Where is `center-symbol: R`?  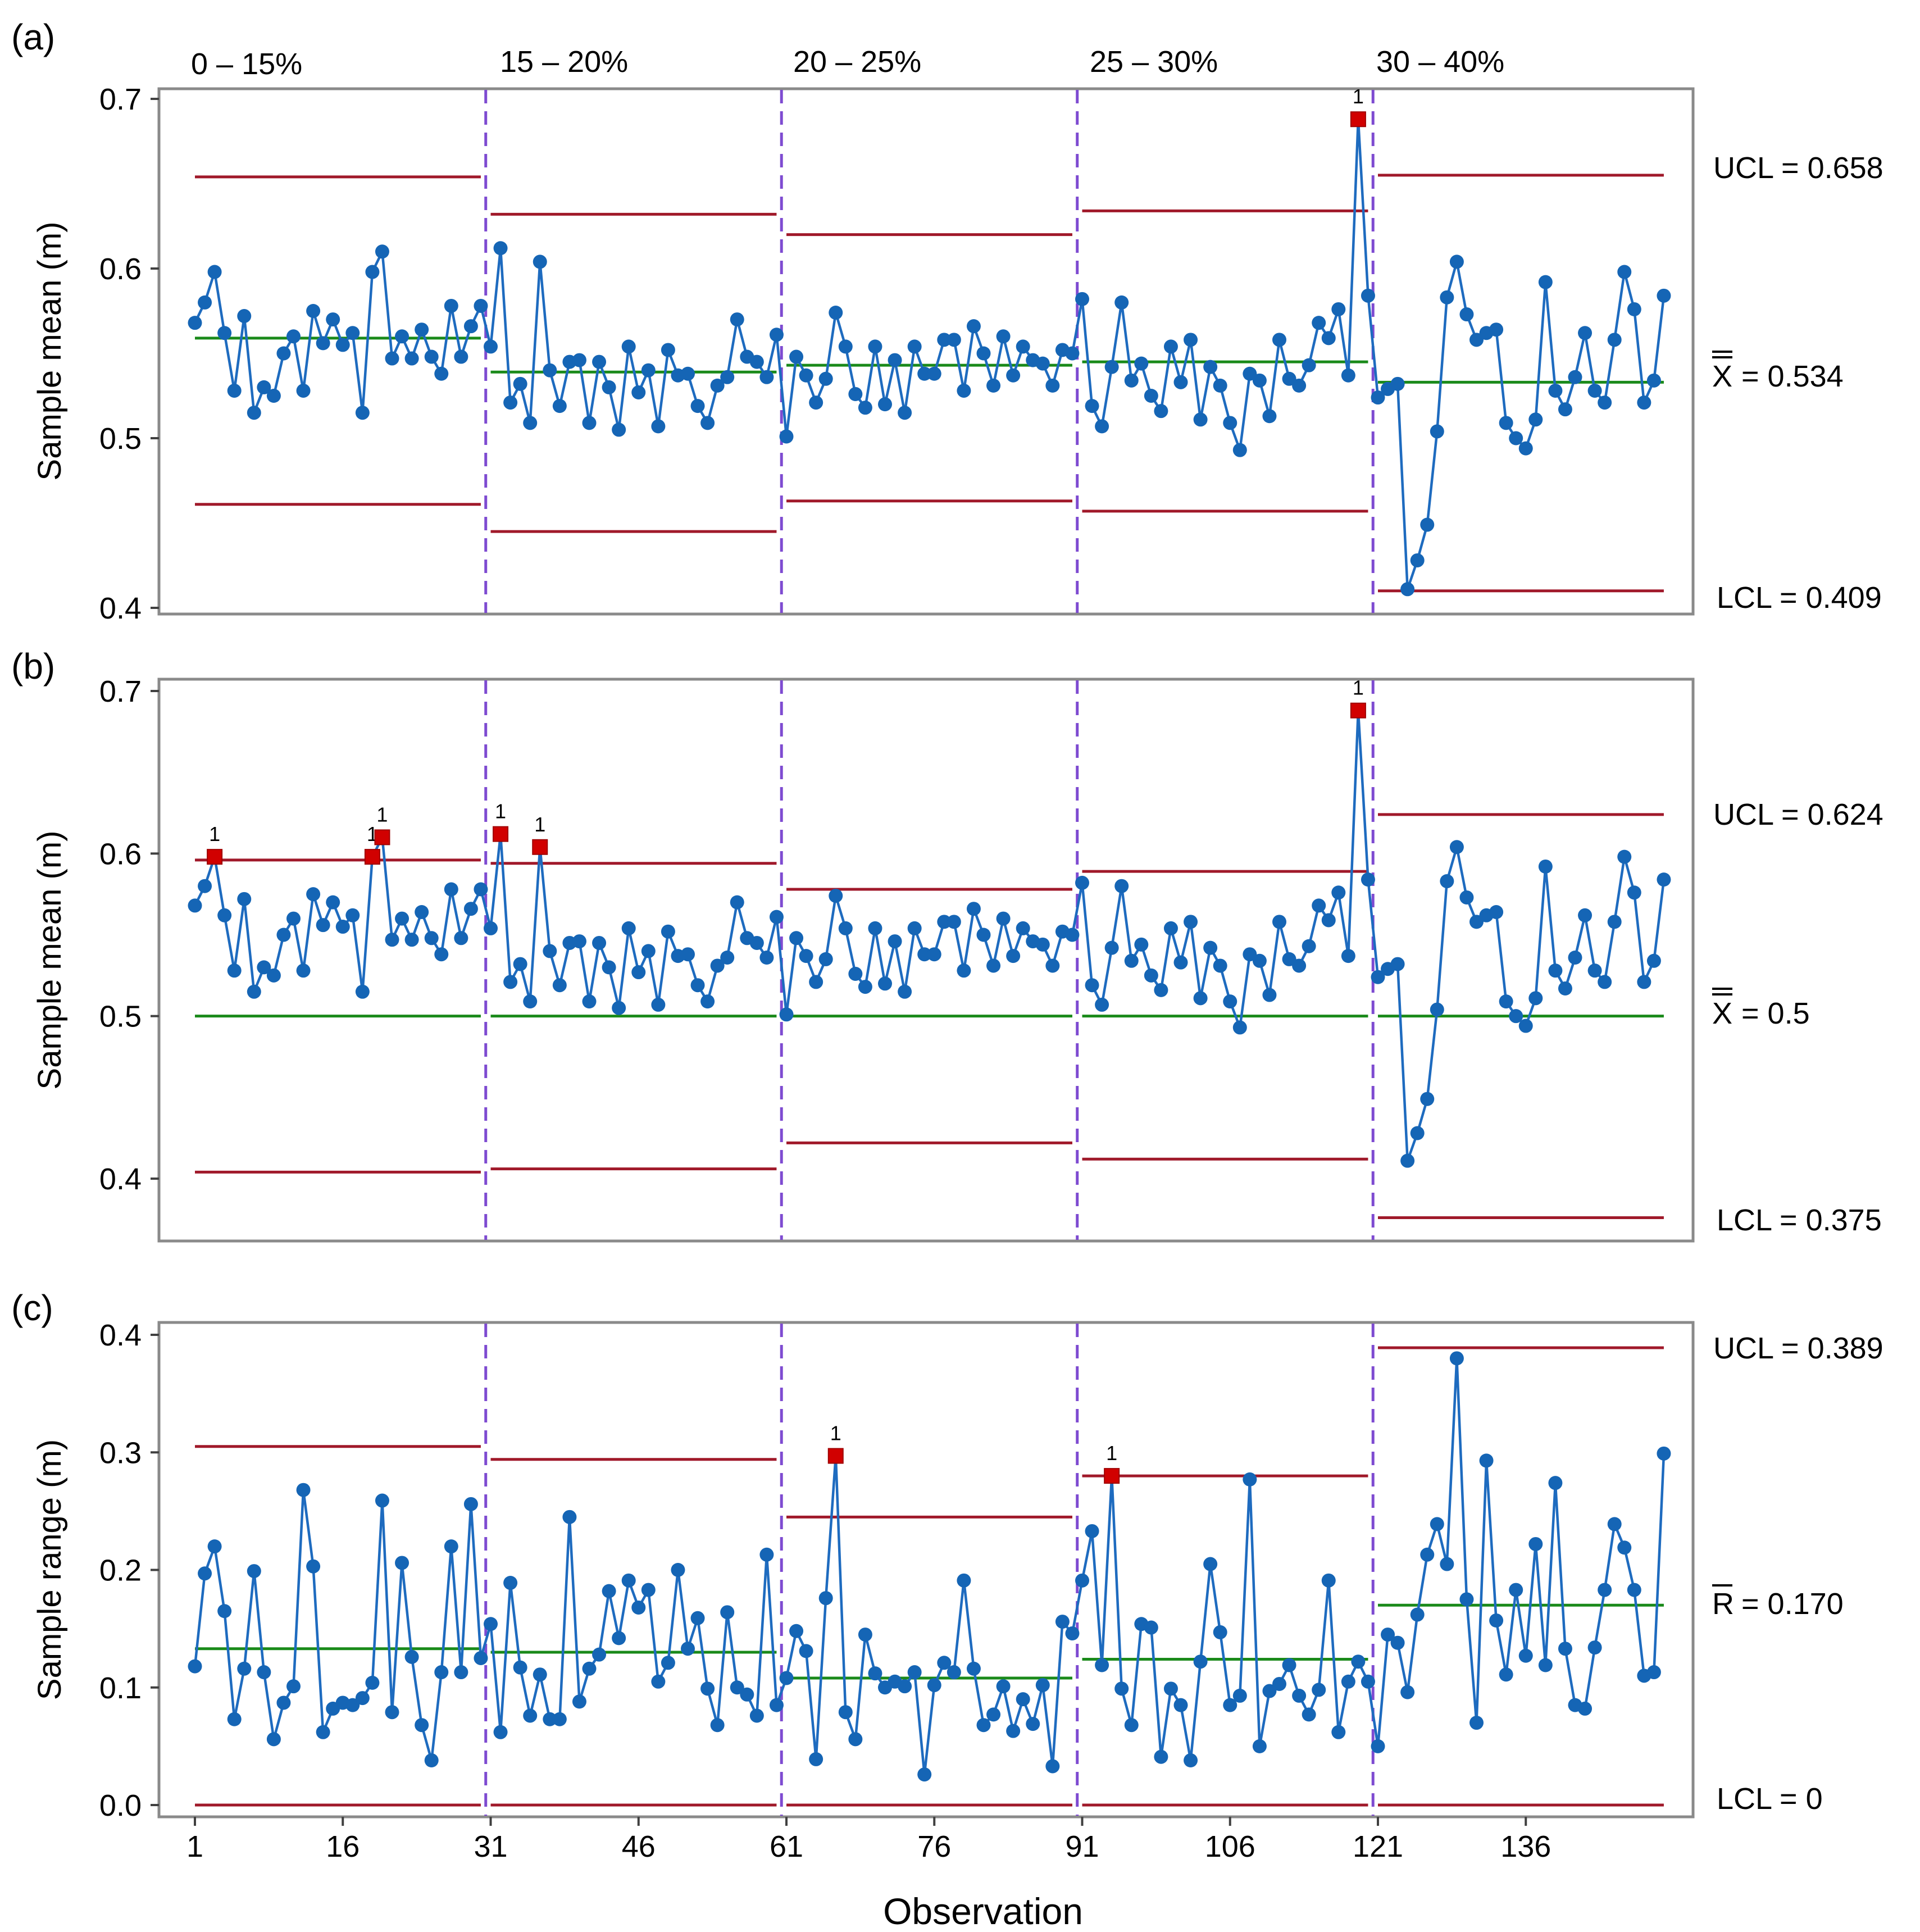
center-symbol: R is located at coordinates (1723, 1604).